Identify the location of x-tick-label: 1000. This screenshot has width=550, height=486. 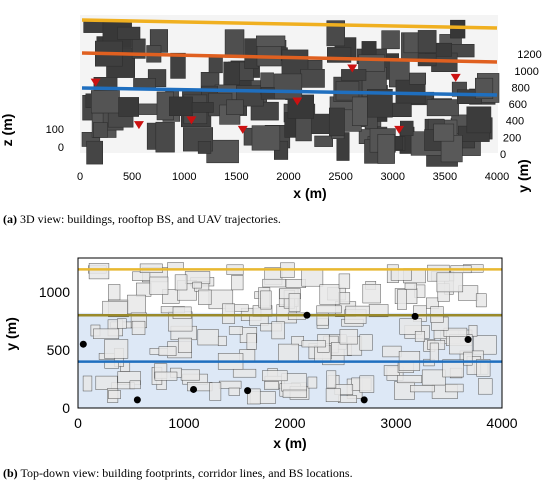
(184, 177).